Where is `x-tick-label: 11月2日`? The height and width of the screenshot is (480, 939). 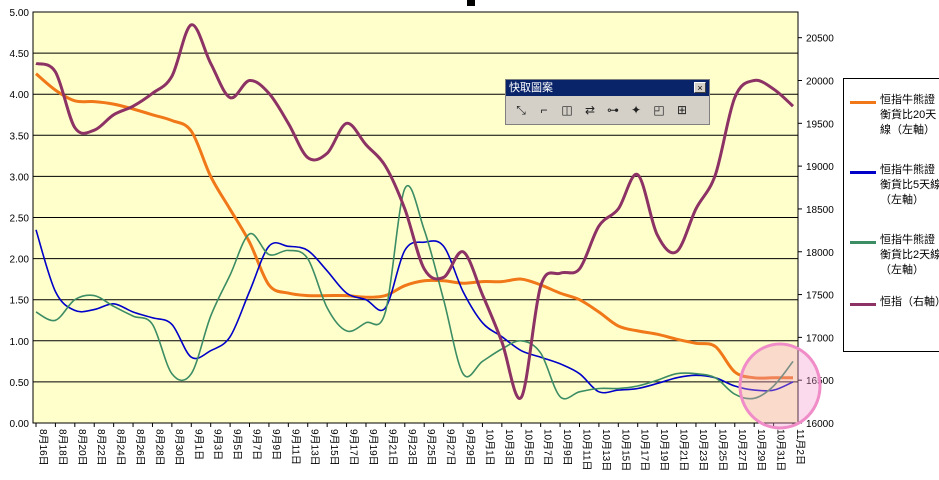 x-tick-label: 11月2日 is located at coordinates (800, 447).